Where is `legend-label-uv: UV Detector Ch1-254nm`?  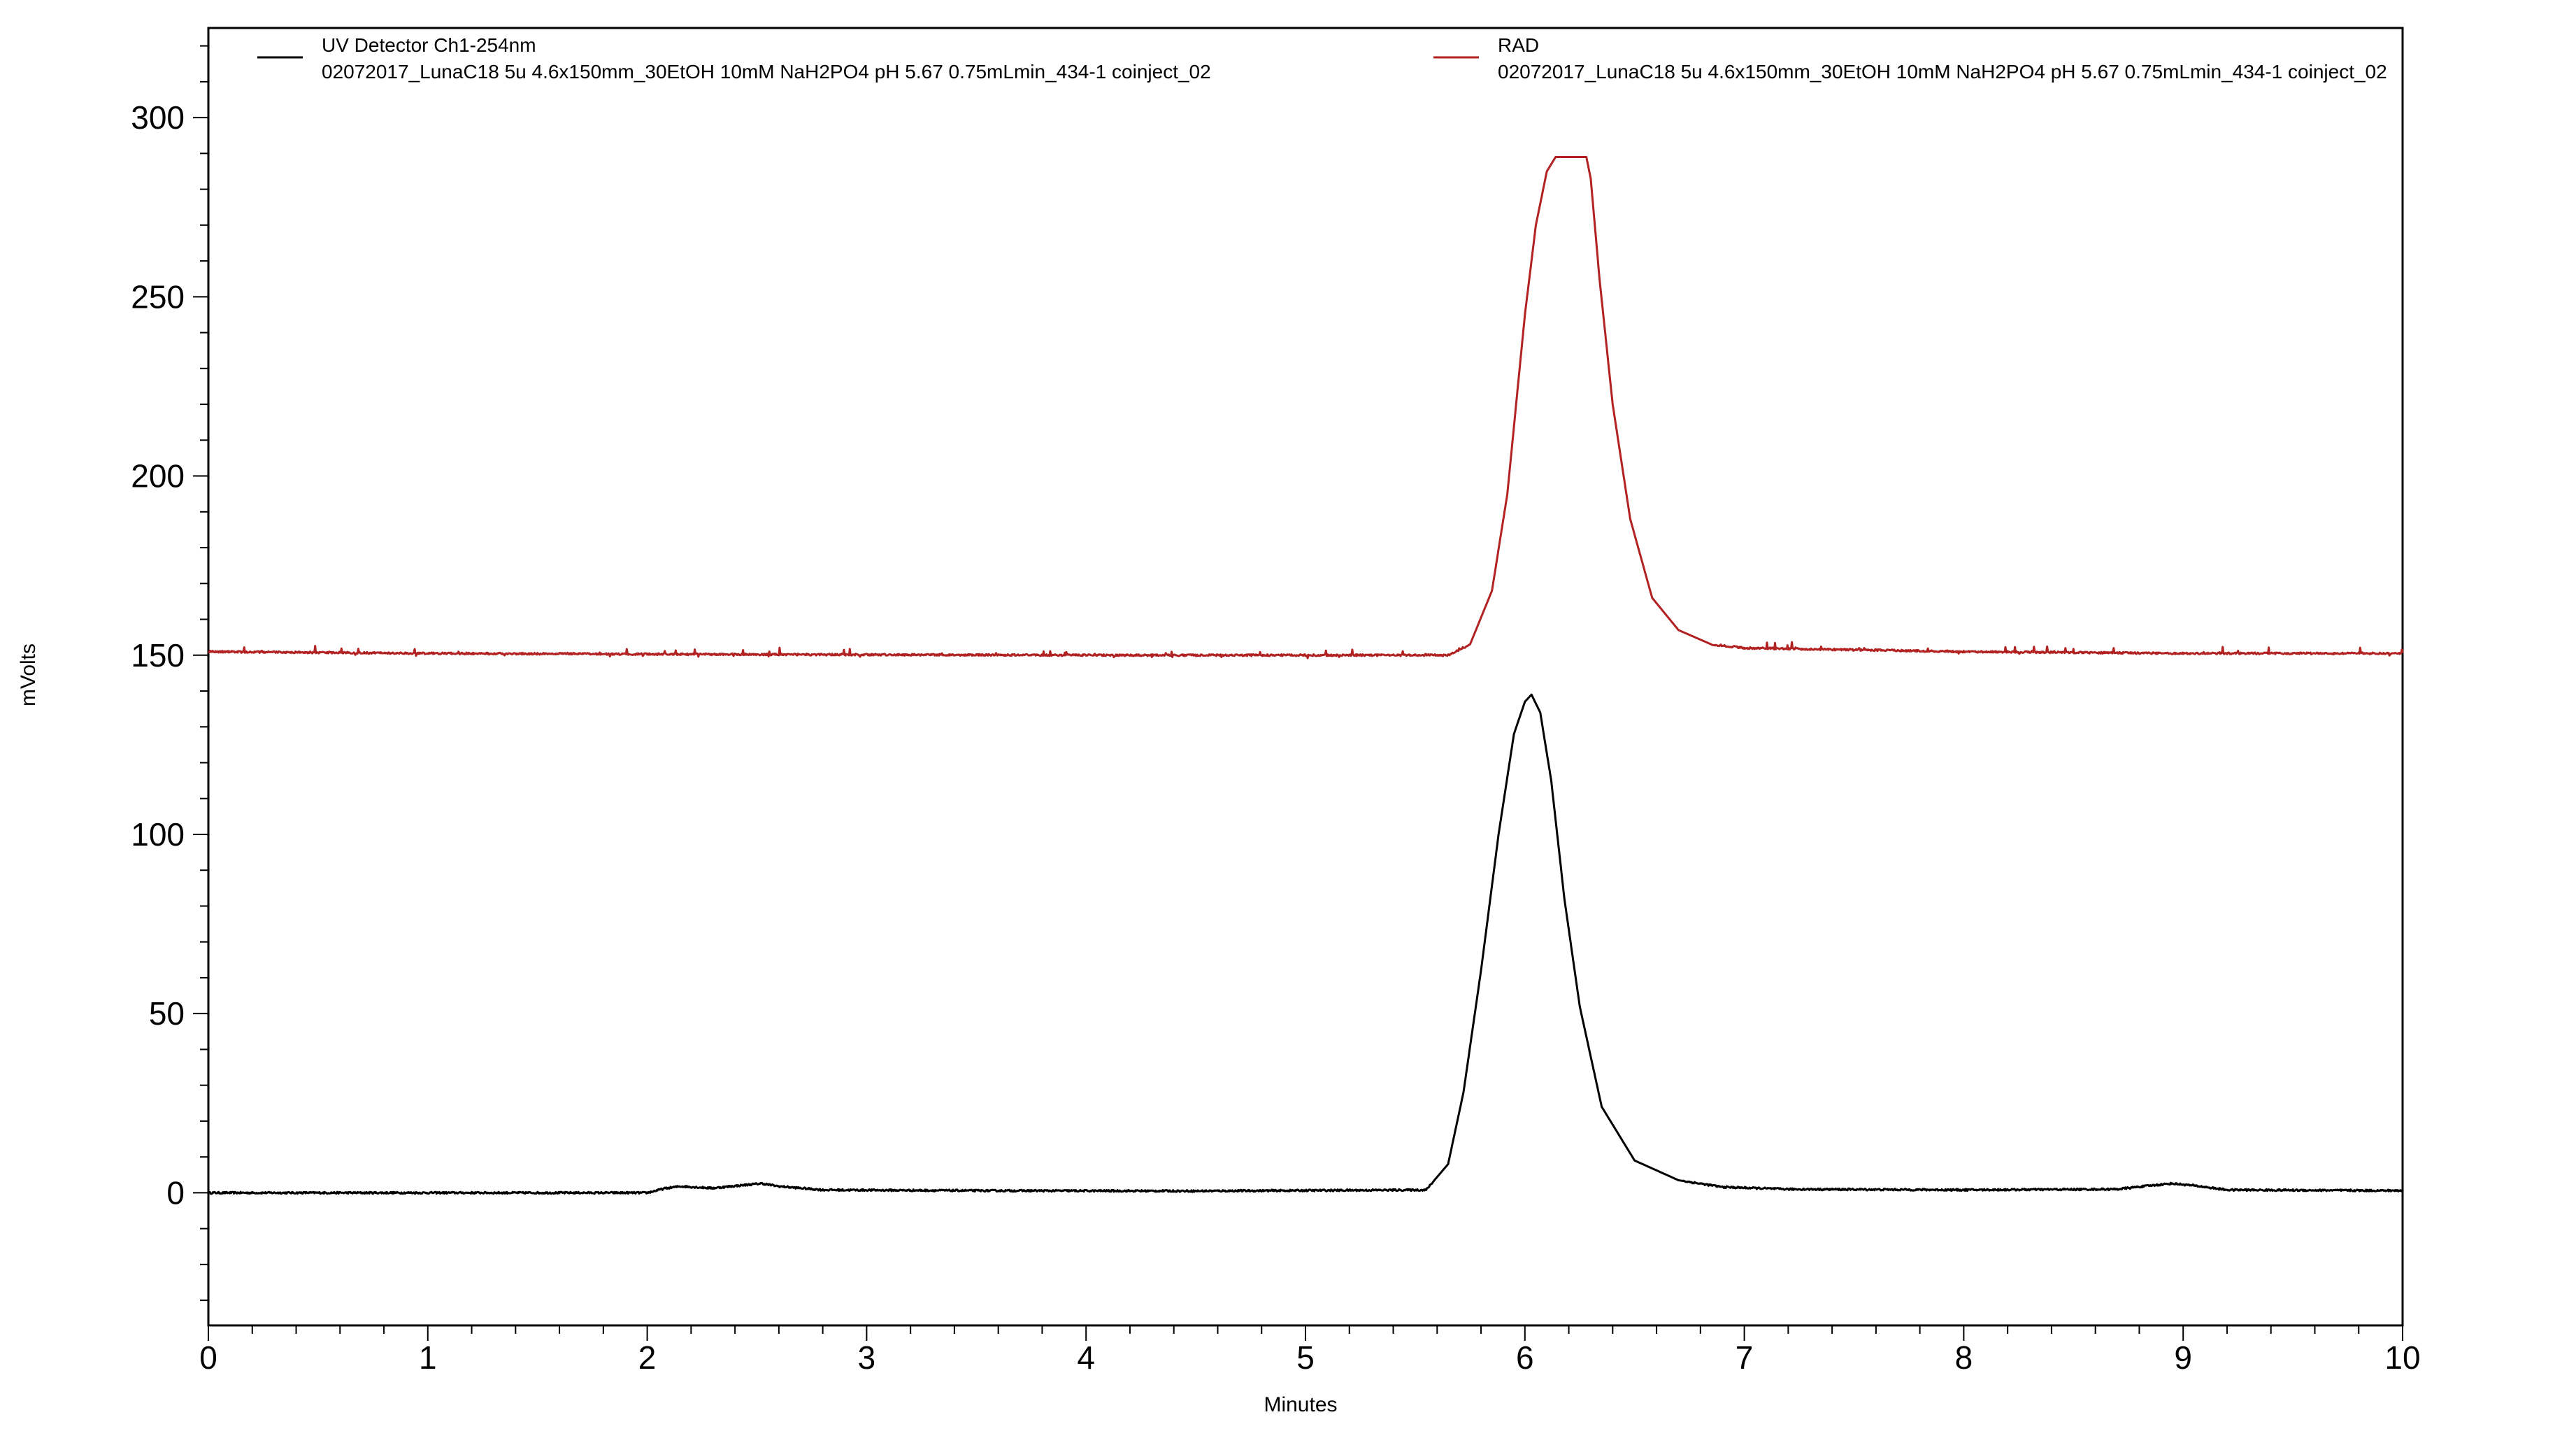
legend-label-uv: UV Detector Ch1-254nm is located at coordinates (429, 45).